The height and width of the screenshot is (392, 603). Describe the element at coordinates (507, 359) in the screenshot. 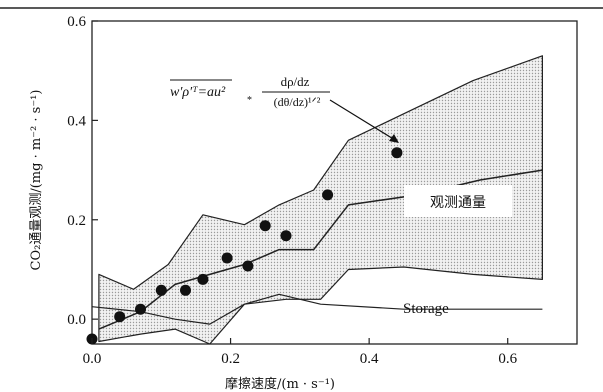

I see `x-tick-label: 0.6` at that location.